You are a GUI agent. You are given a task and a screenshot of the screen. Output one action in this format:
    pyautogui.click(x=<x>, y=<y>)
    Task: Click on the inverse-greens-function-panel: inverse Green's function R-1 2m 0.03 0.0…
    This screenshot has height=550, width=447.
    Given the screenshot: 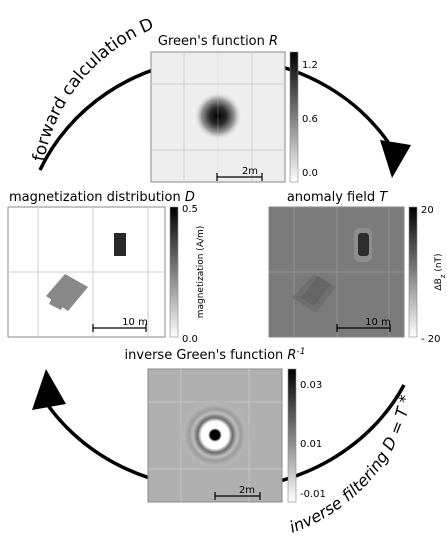 What is the action you would take?
    pyautogui.click(x=225, y=425)
    